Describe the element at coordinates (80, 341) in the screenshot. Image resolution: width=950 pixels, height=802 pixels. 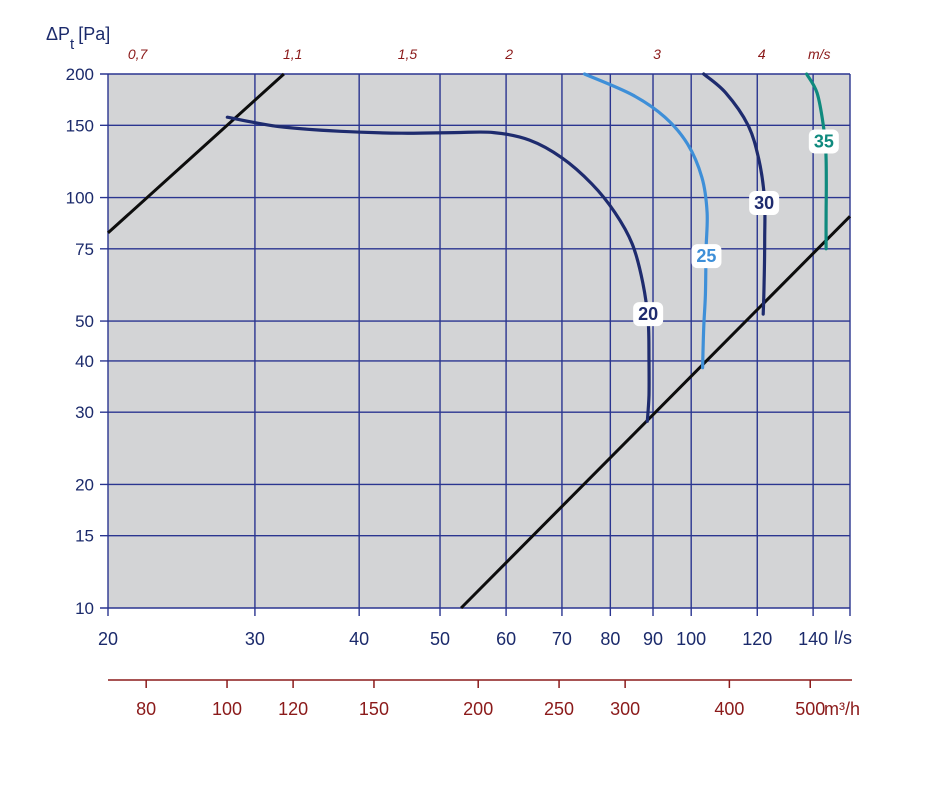
I see `y-tick-labels: 10 15 20 30 40 50 75 100 150 200` at that location.